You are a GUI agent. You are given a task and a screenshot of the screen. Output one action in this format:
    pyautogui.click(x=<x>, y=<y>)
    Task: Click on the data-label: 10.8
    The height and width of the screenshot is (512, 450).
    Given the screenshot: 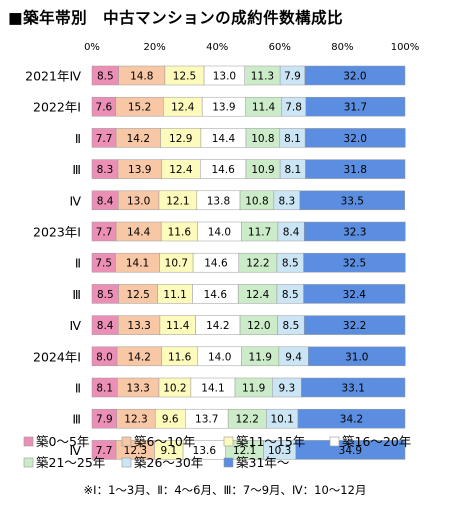 What is the action you would take?
    pyautogui.click(x=256, y=201)
    